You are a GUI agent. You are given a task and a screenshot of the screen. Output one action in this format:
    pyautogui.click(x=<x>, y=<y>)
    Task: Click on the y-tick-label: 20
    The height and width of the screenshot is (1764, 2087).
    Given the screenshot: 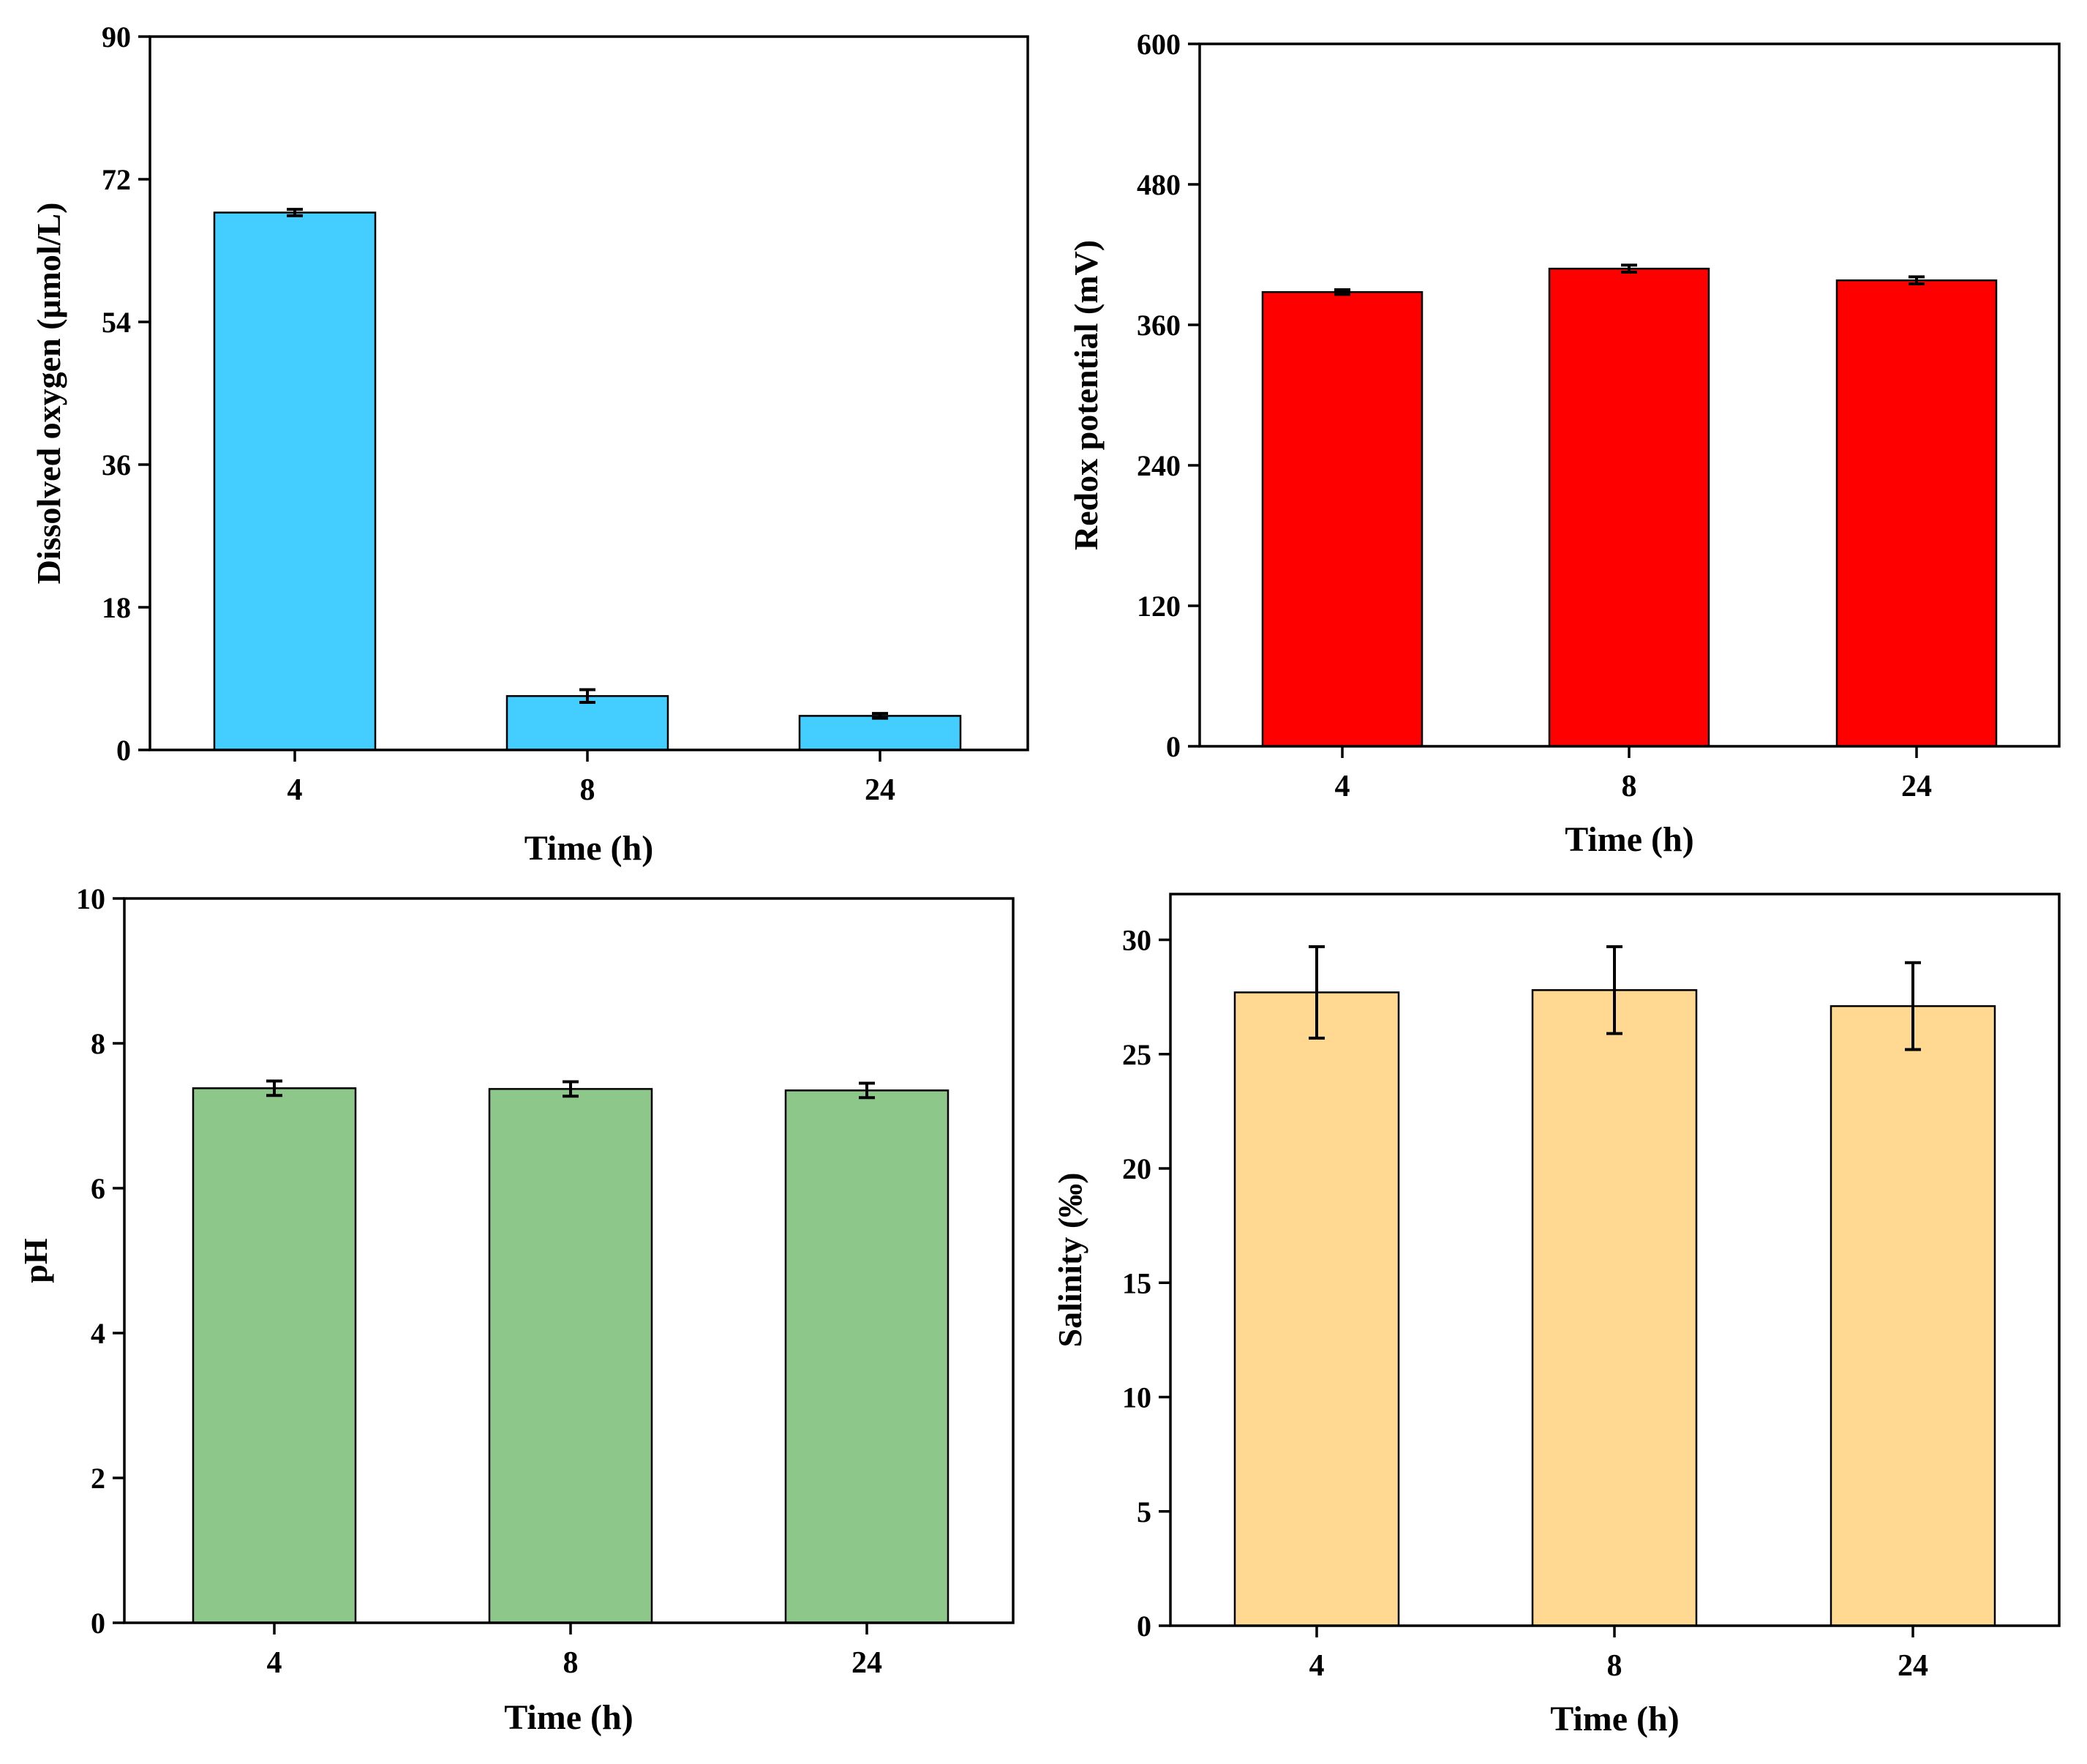 What is the action you would take?
    pyautogui.click(x=1136, y=1168)
    